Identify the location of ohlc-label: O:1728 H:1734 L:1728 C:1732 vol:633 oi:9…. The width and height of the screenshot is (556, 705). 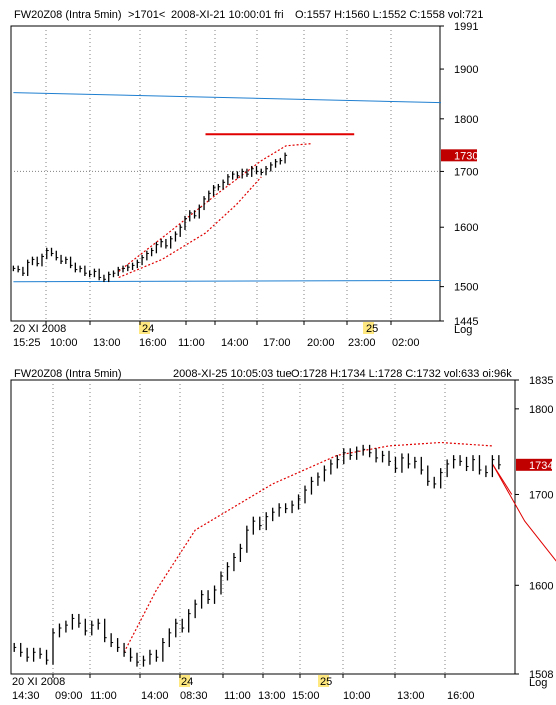
(401, 374).